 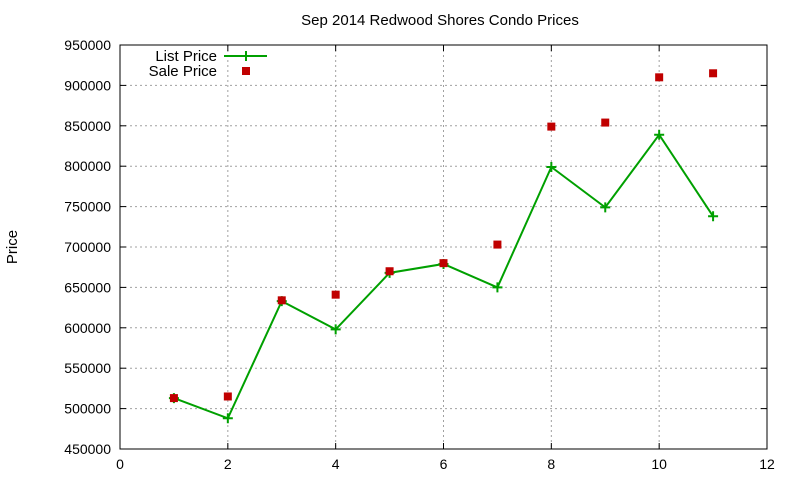 I want to click on y-tick-label: 600000, so click(x=87, y=328).